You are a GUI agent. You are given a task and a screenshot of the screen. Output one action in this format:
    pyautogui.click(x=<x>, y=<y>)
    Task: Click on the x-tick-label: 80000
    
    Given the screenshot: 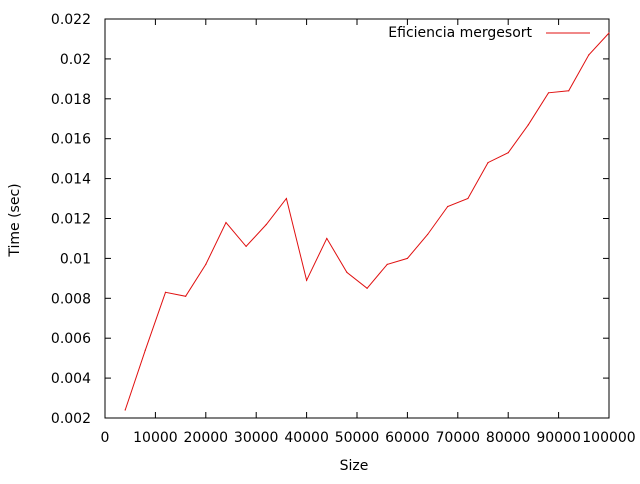 What is the action you would take?
    pyautogui.click(x=508, y=438)
    